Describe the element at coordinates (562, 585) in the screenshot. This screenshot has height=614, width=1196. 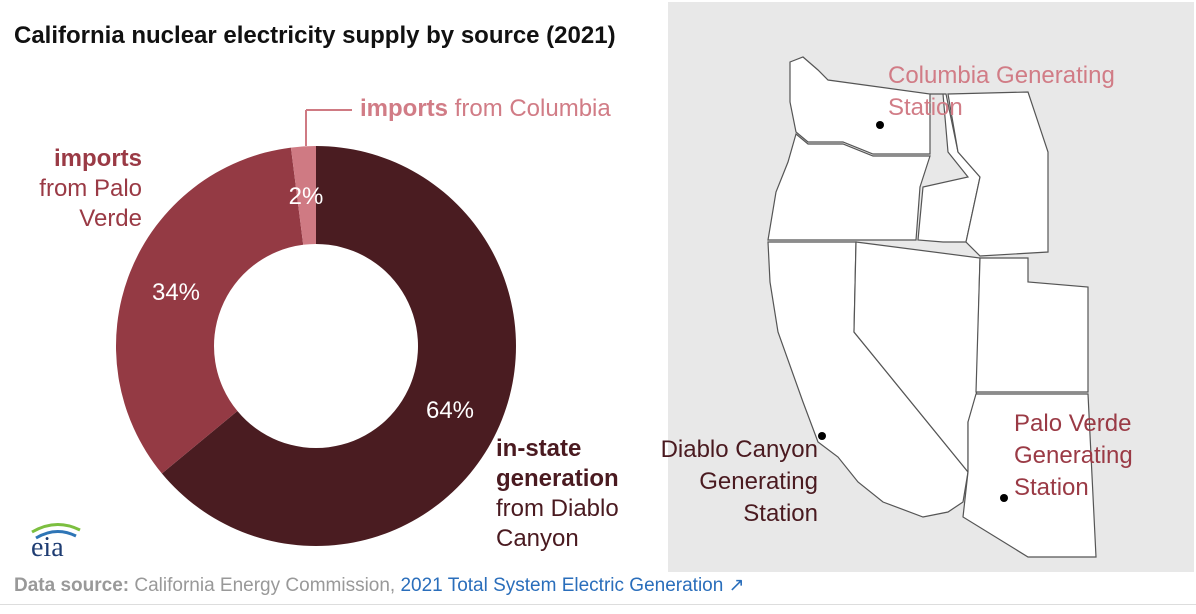
I see `source-link: 2021 Total System Electric Generation` at that location.